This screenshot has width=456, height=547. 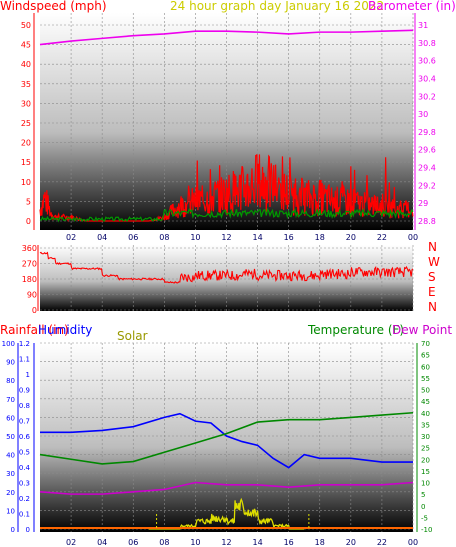 I want to click on wind-y-tick: 35, so click(x=26, y=84).